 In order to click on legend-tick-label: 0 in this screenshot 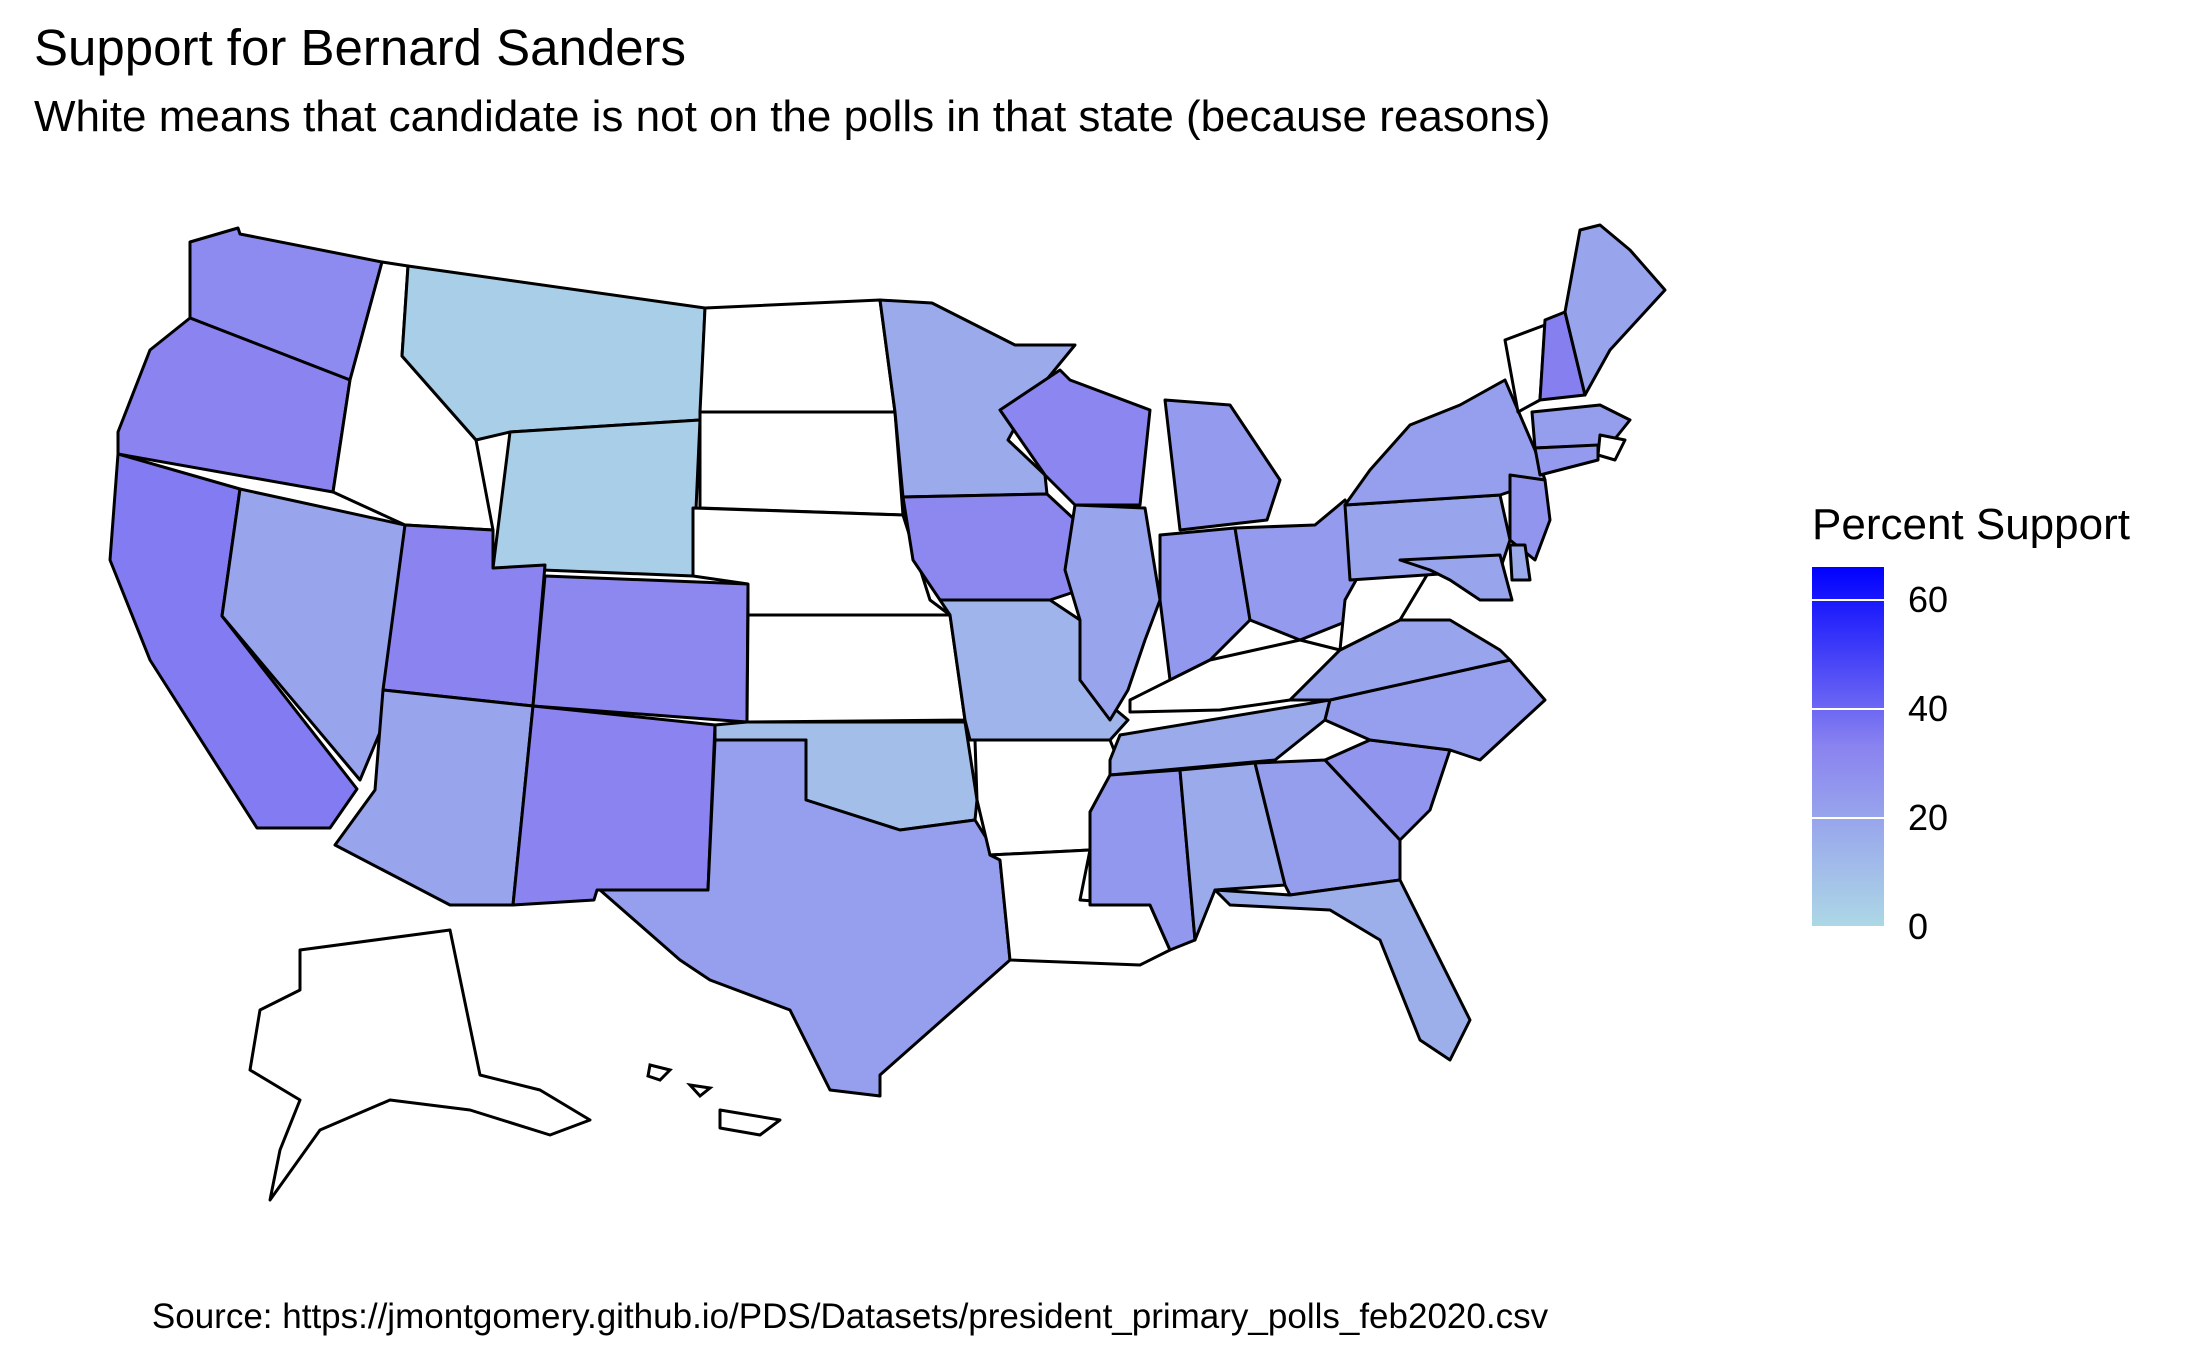, I will do `click(1918, 926)`.